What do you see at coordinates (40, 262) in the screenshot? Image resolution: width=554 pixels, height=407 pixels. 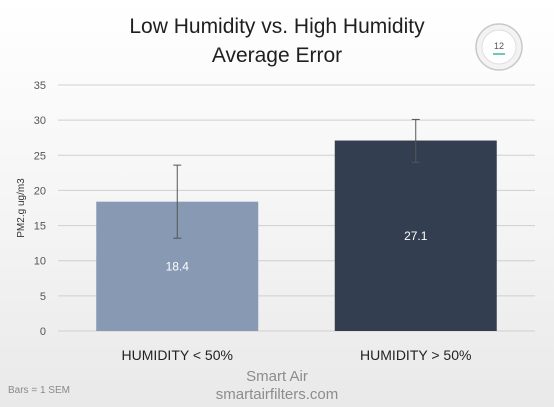 I see `y-tick-label: 10` at bounding box center [40, 262].